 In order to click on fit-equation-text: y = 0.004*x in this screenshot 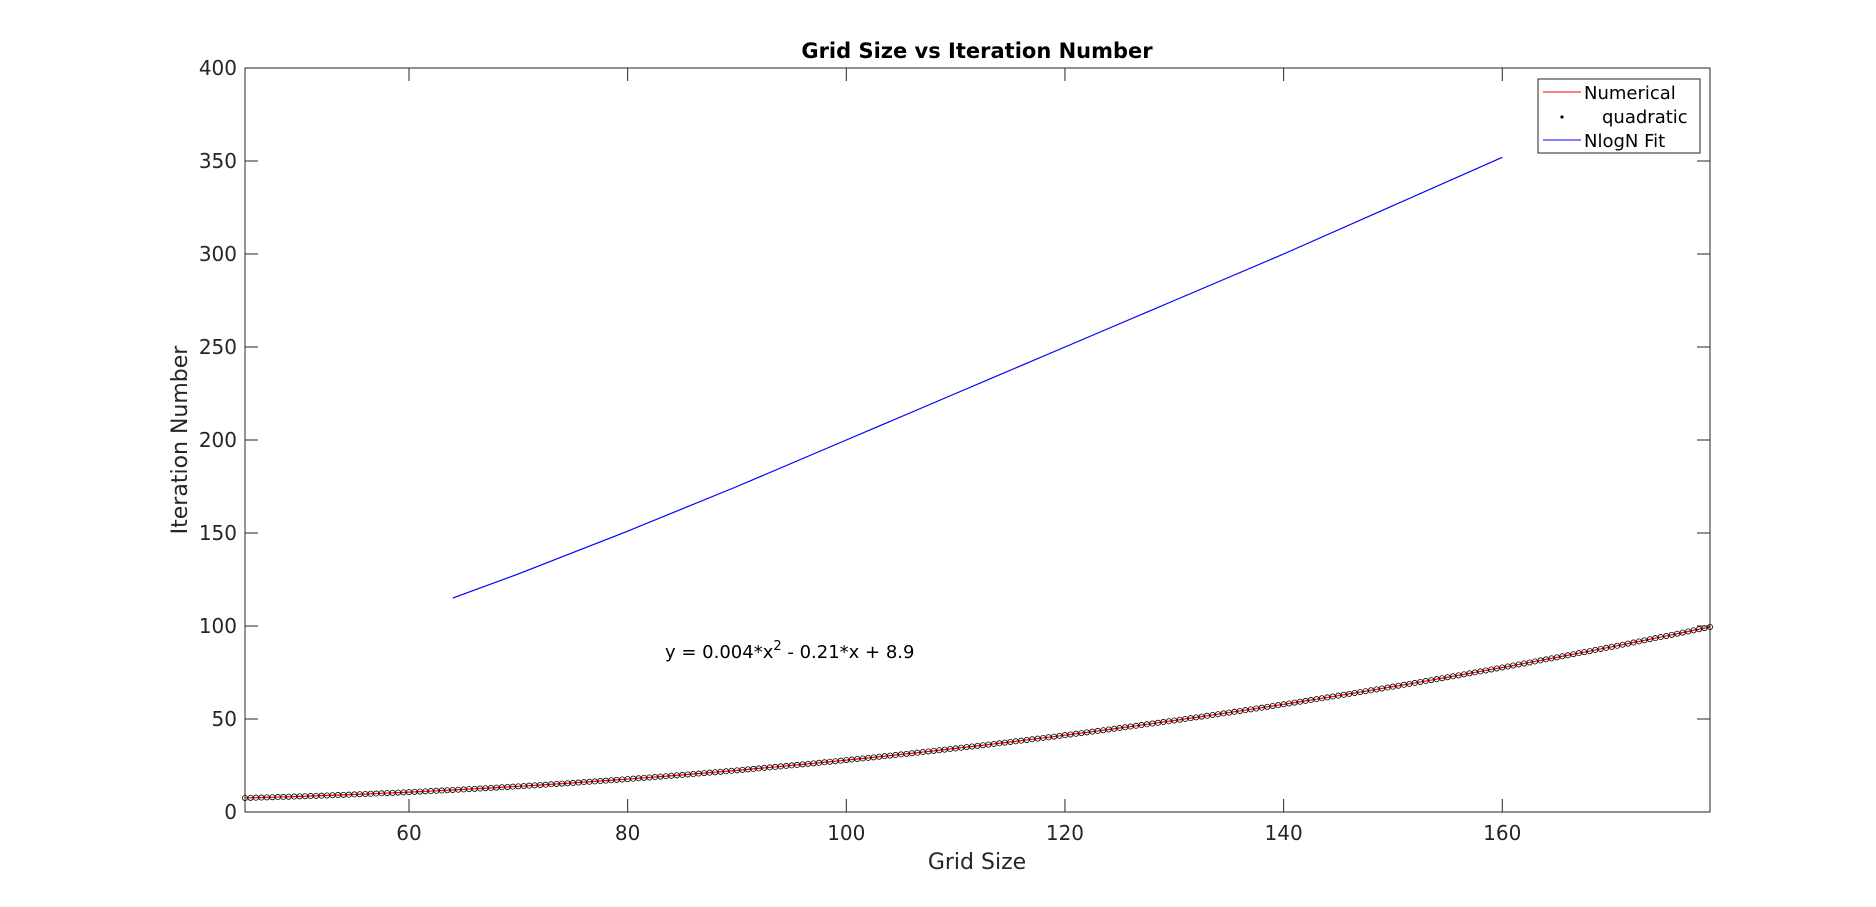, I will do `click(719, 652)`.